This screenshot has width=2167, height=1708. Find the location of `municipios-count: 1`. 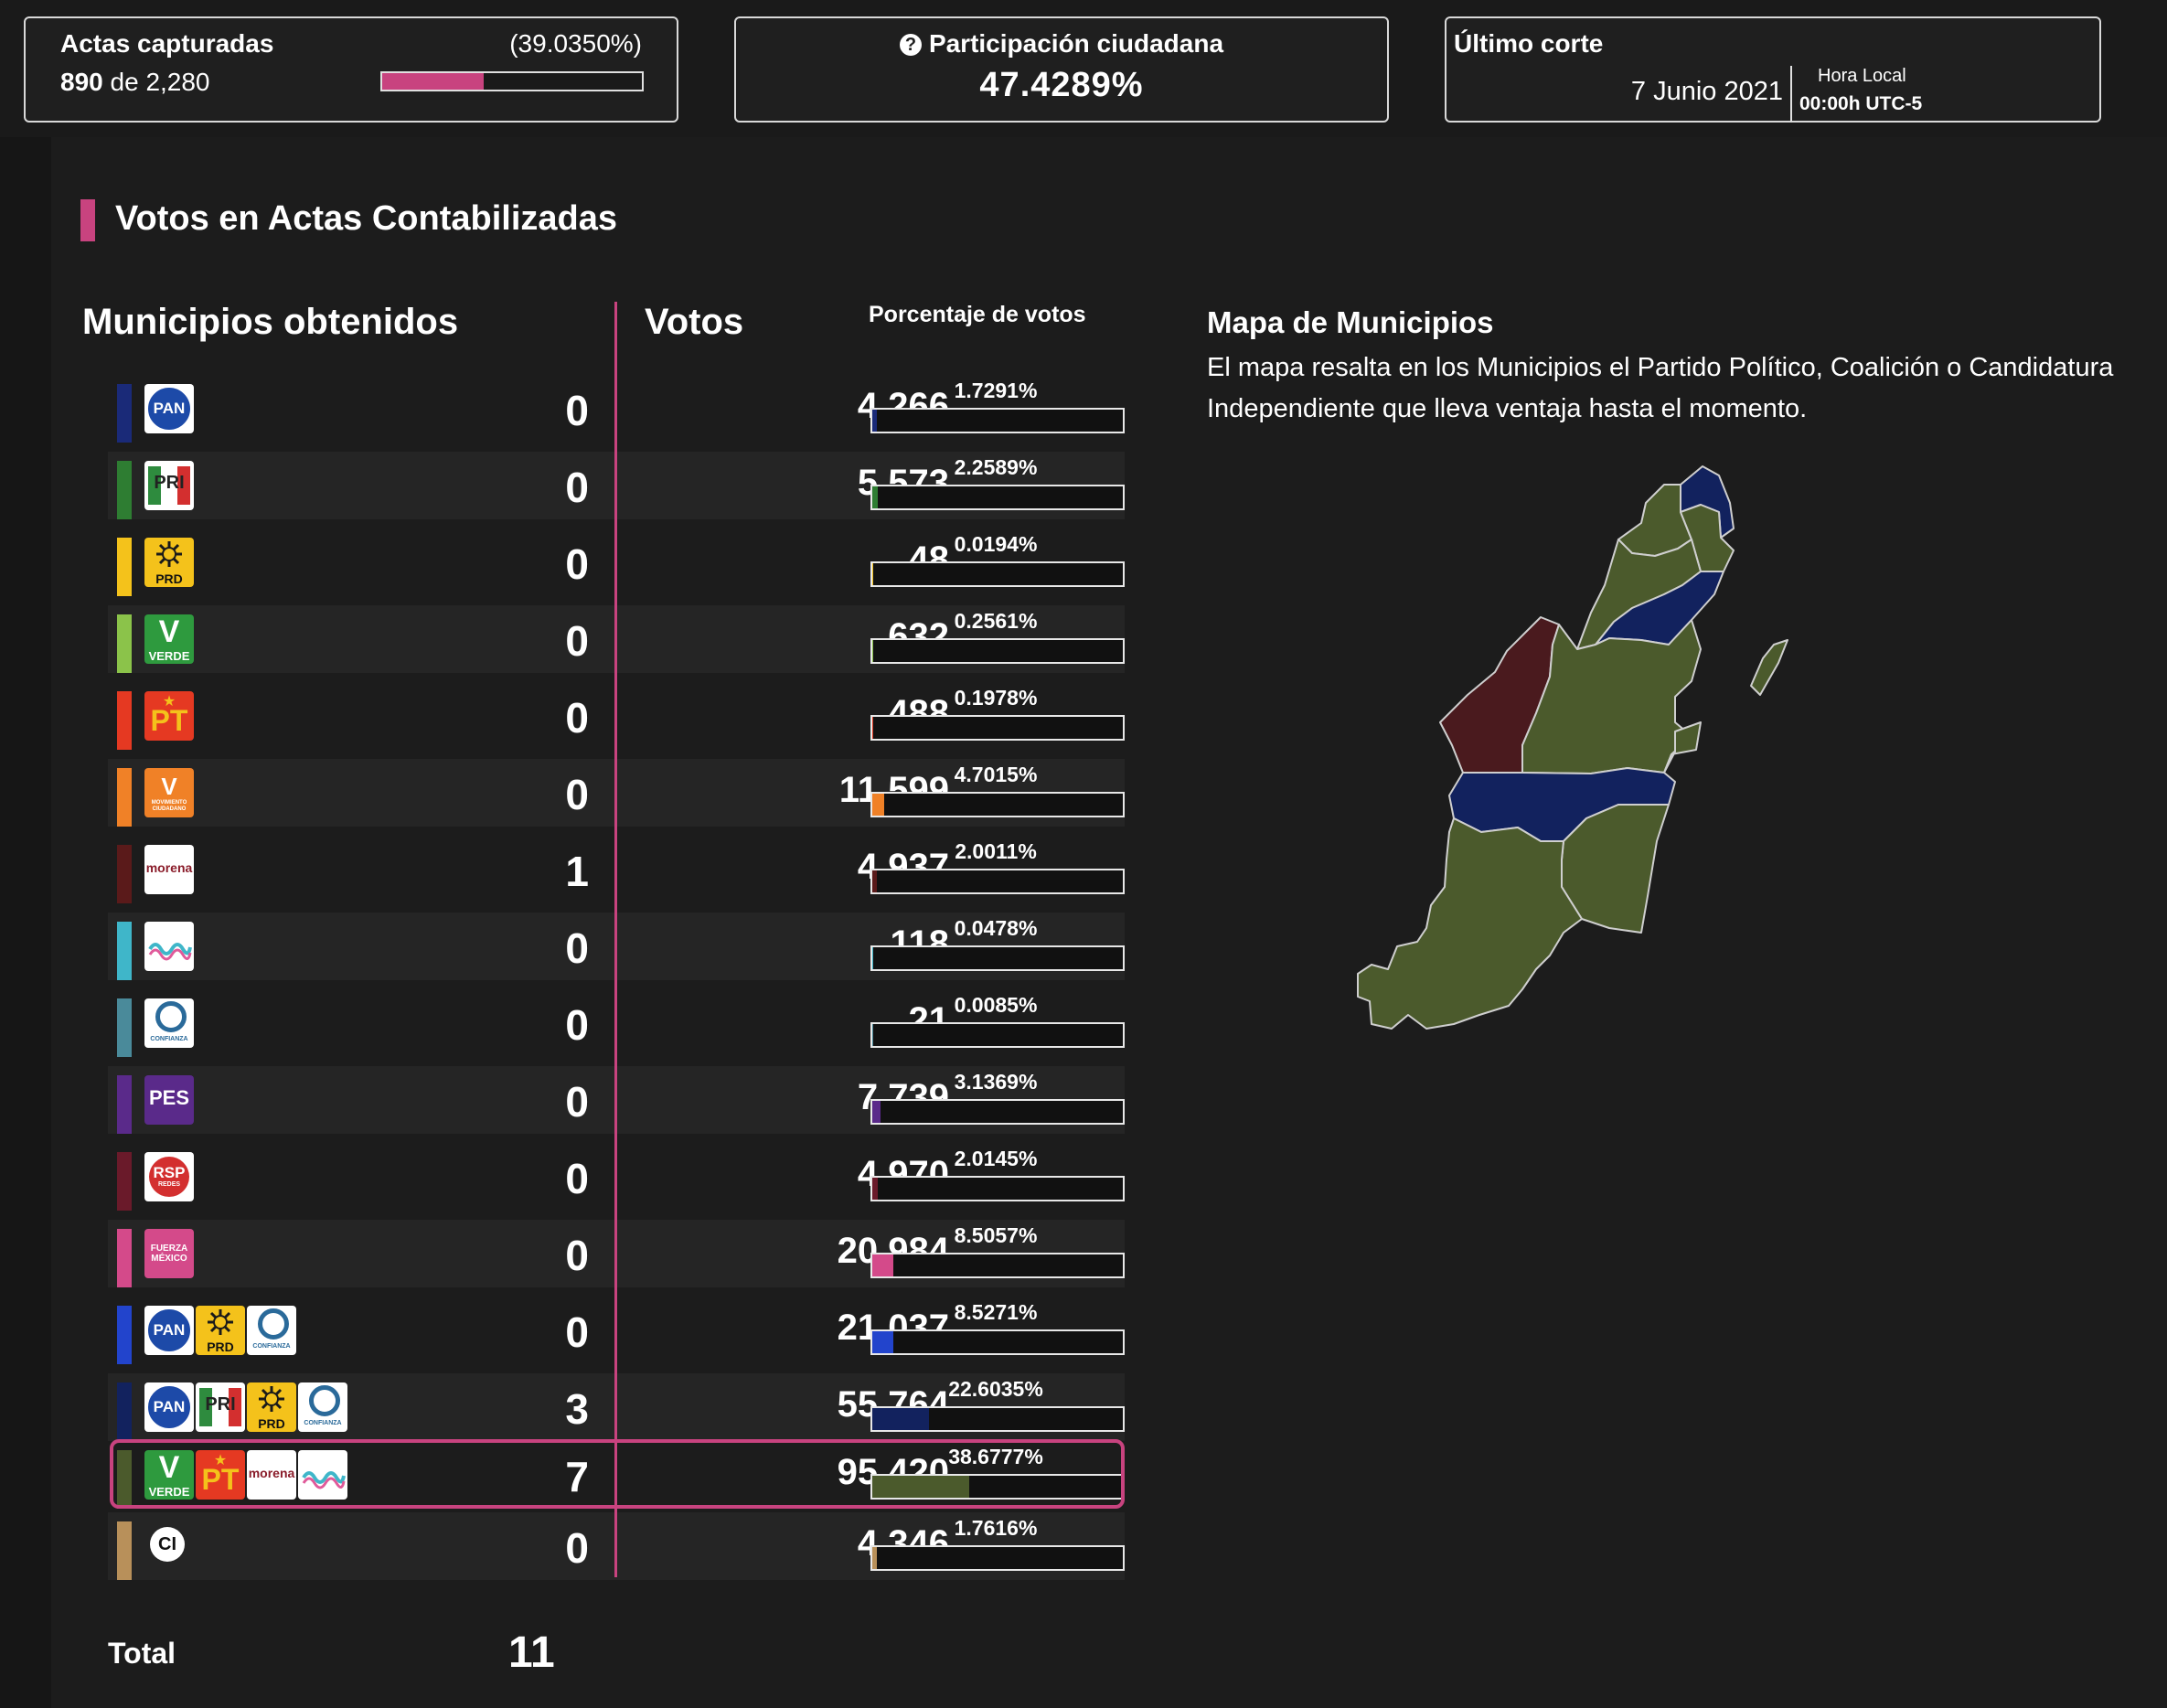

municipios-count: 1 is located at coordinates (577, 872).